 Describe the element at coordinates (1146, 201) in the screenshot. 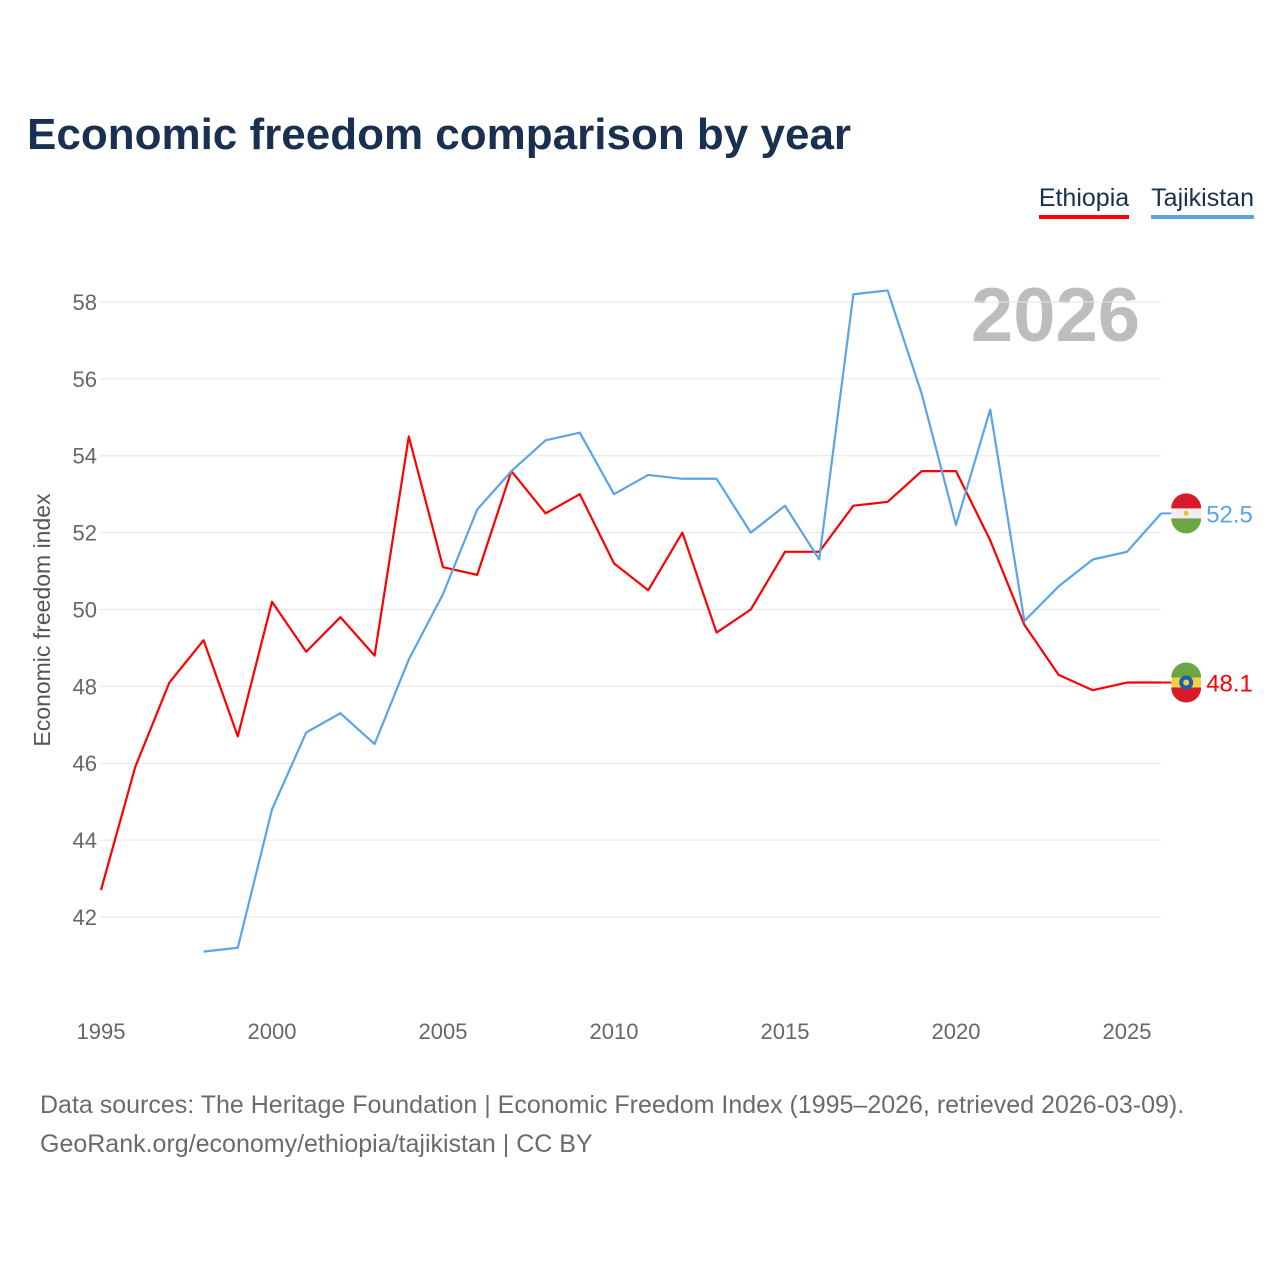

I see `legend: Ethiopia Tajikistan` at that location.